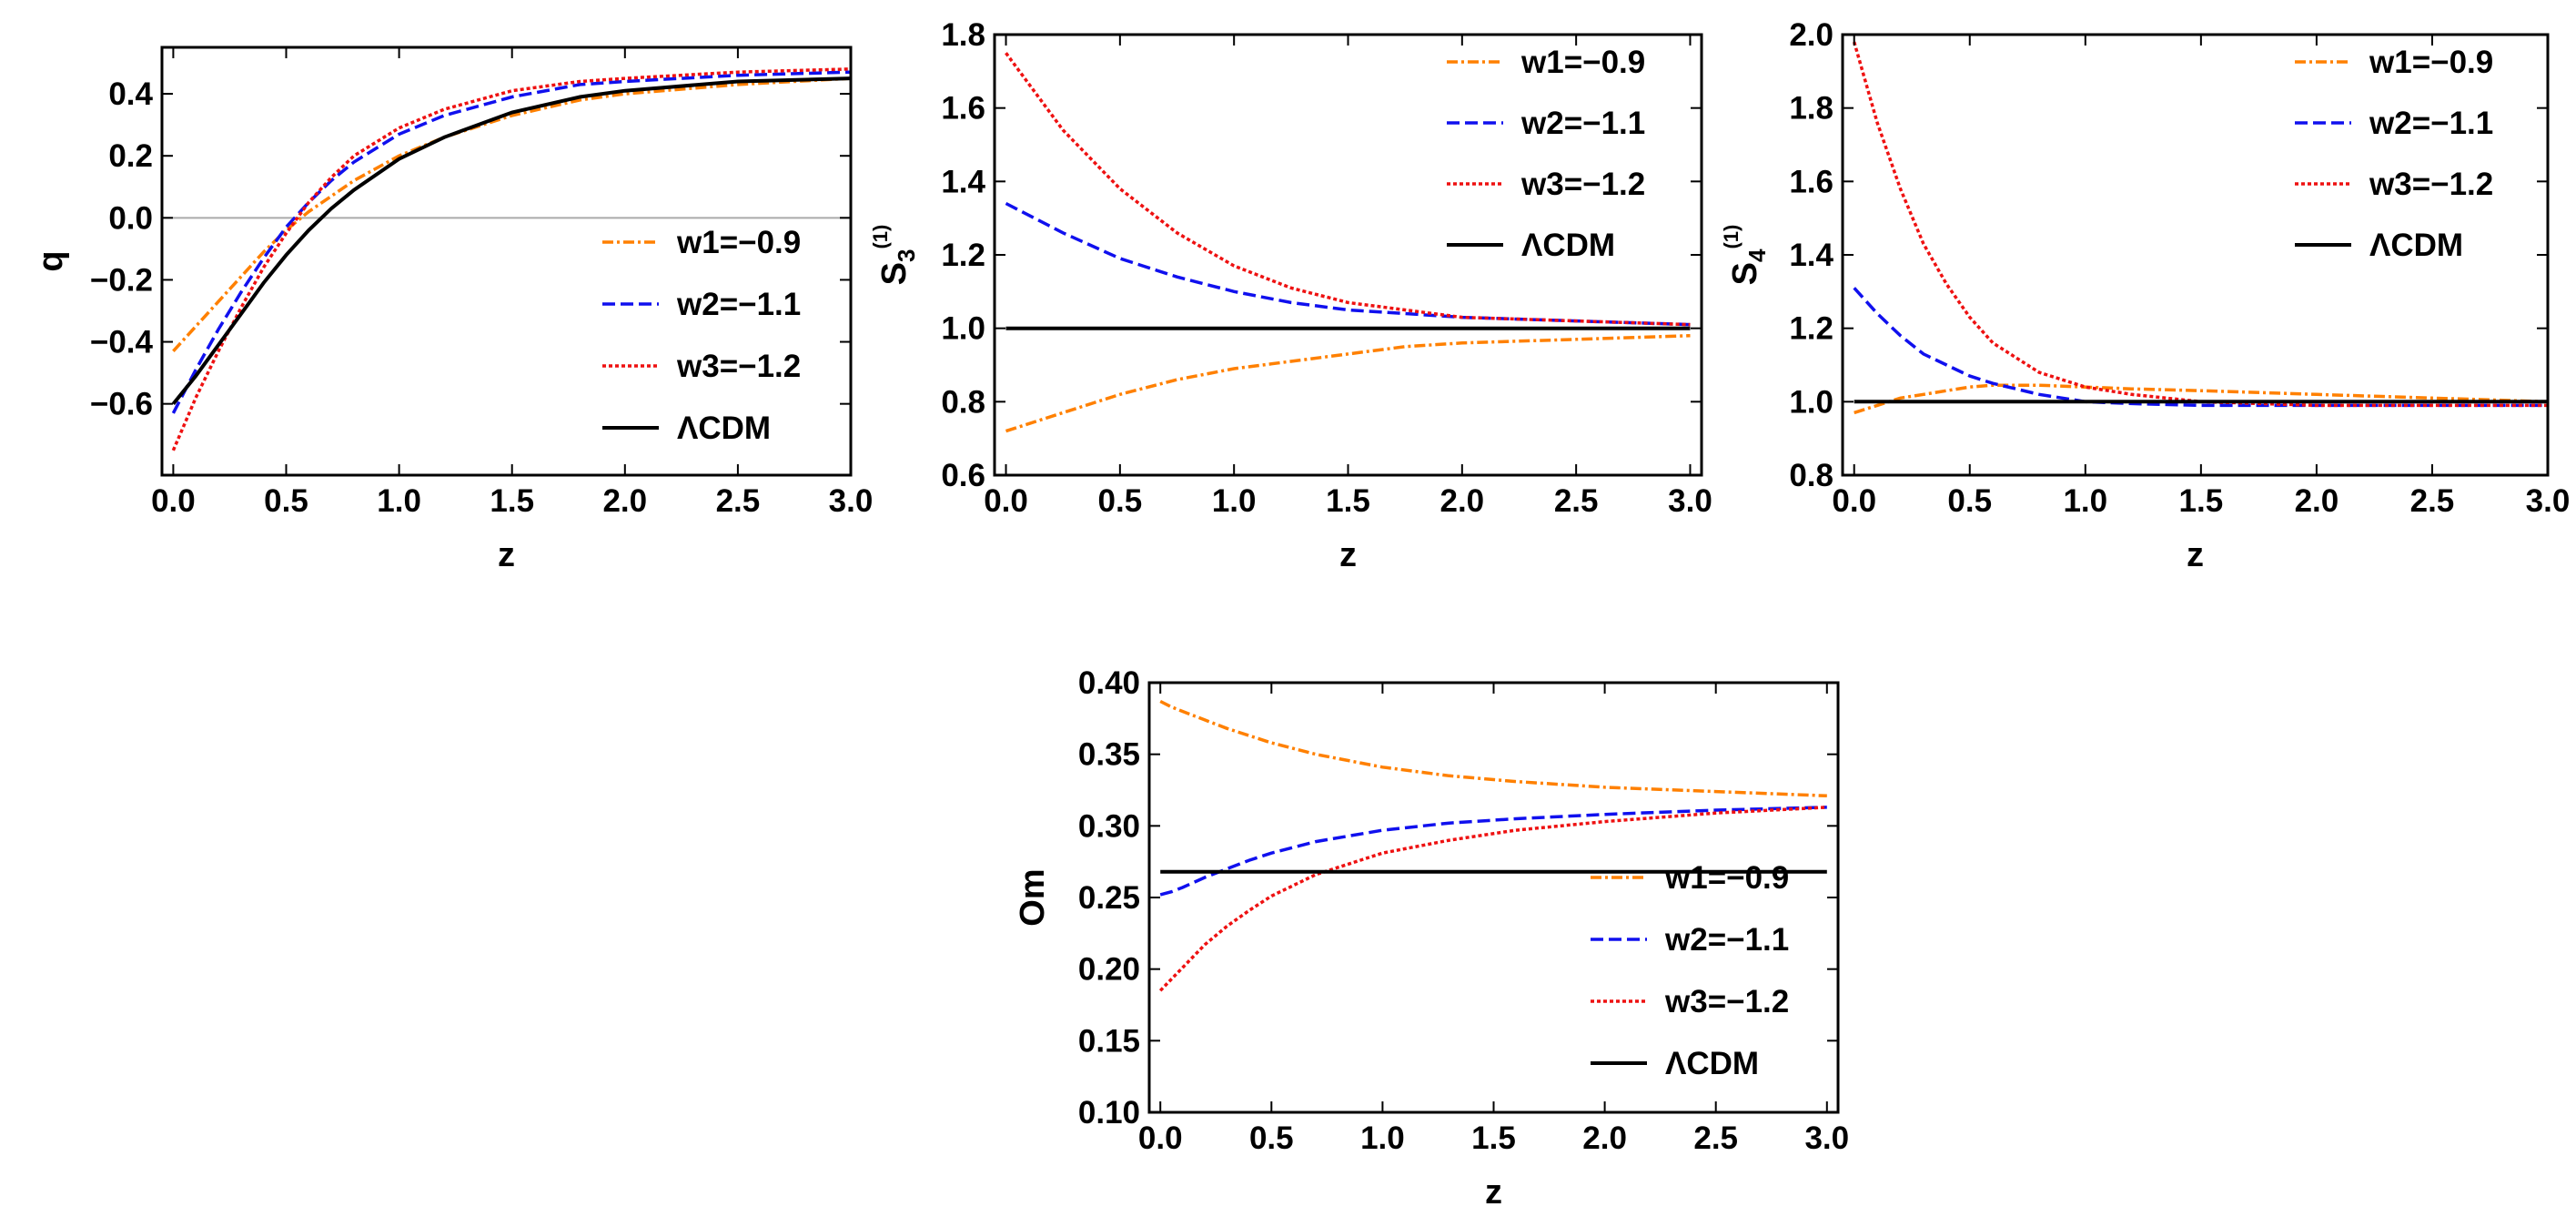 The height and width of the screenshot is (1227, 2576). Describe the element at coordinates (1033, 897) in the screenshot. I see `y-axis-label: Om` at that location.